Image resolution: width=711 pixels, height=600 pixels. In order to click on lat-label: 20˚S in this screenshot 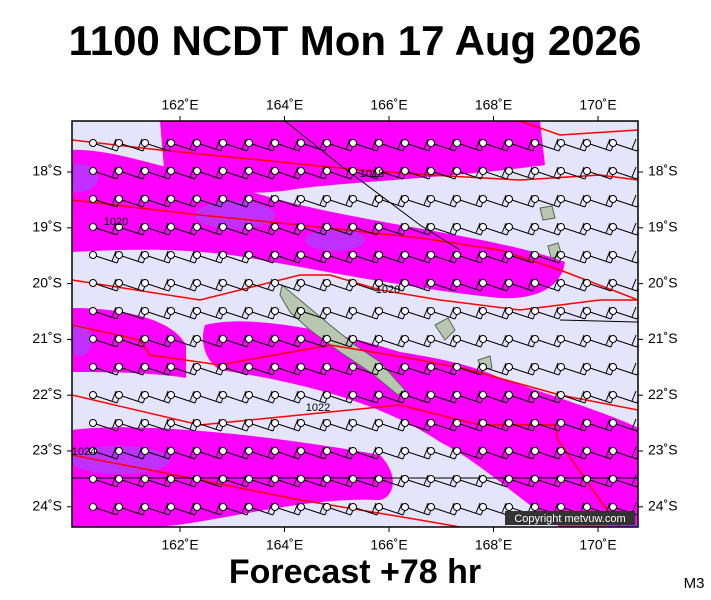, I will do `click(47, 282)`.